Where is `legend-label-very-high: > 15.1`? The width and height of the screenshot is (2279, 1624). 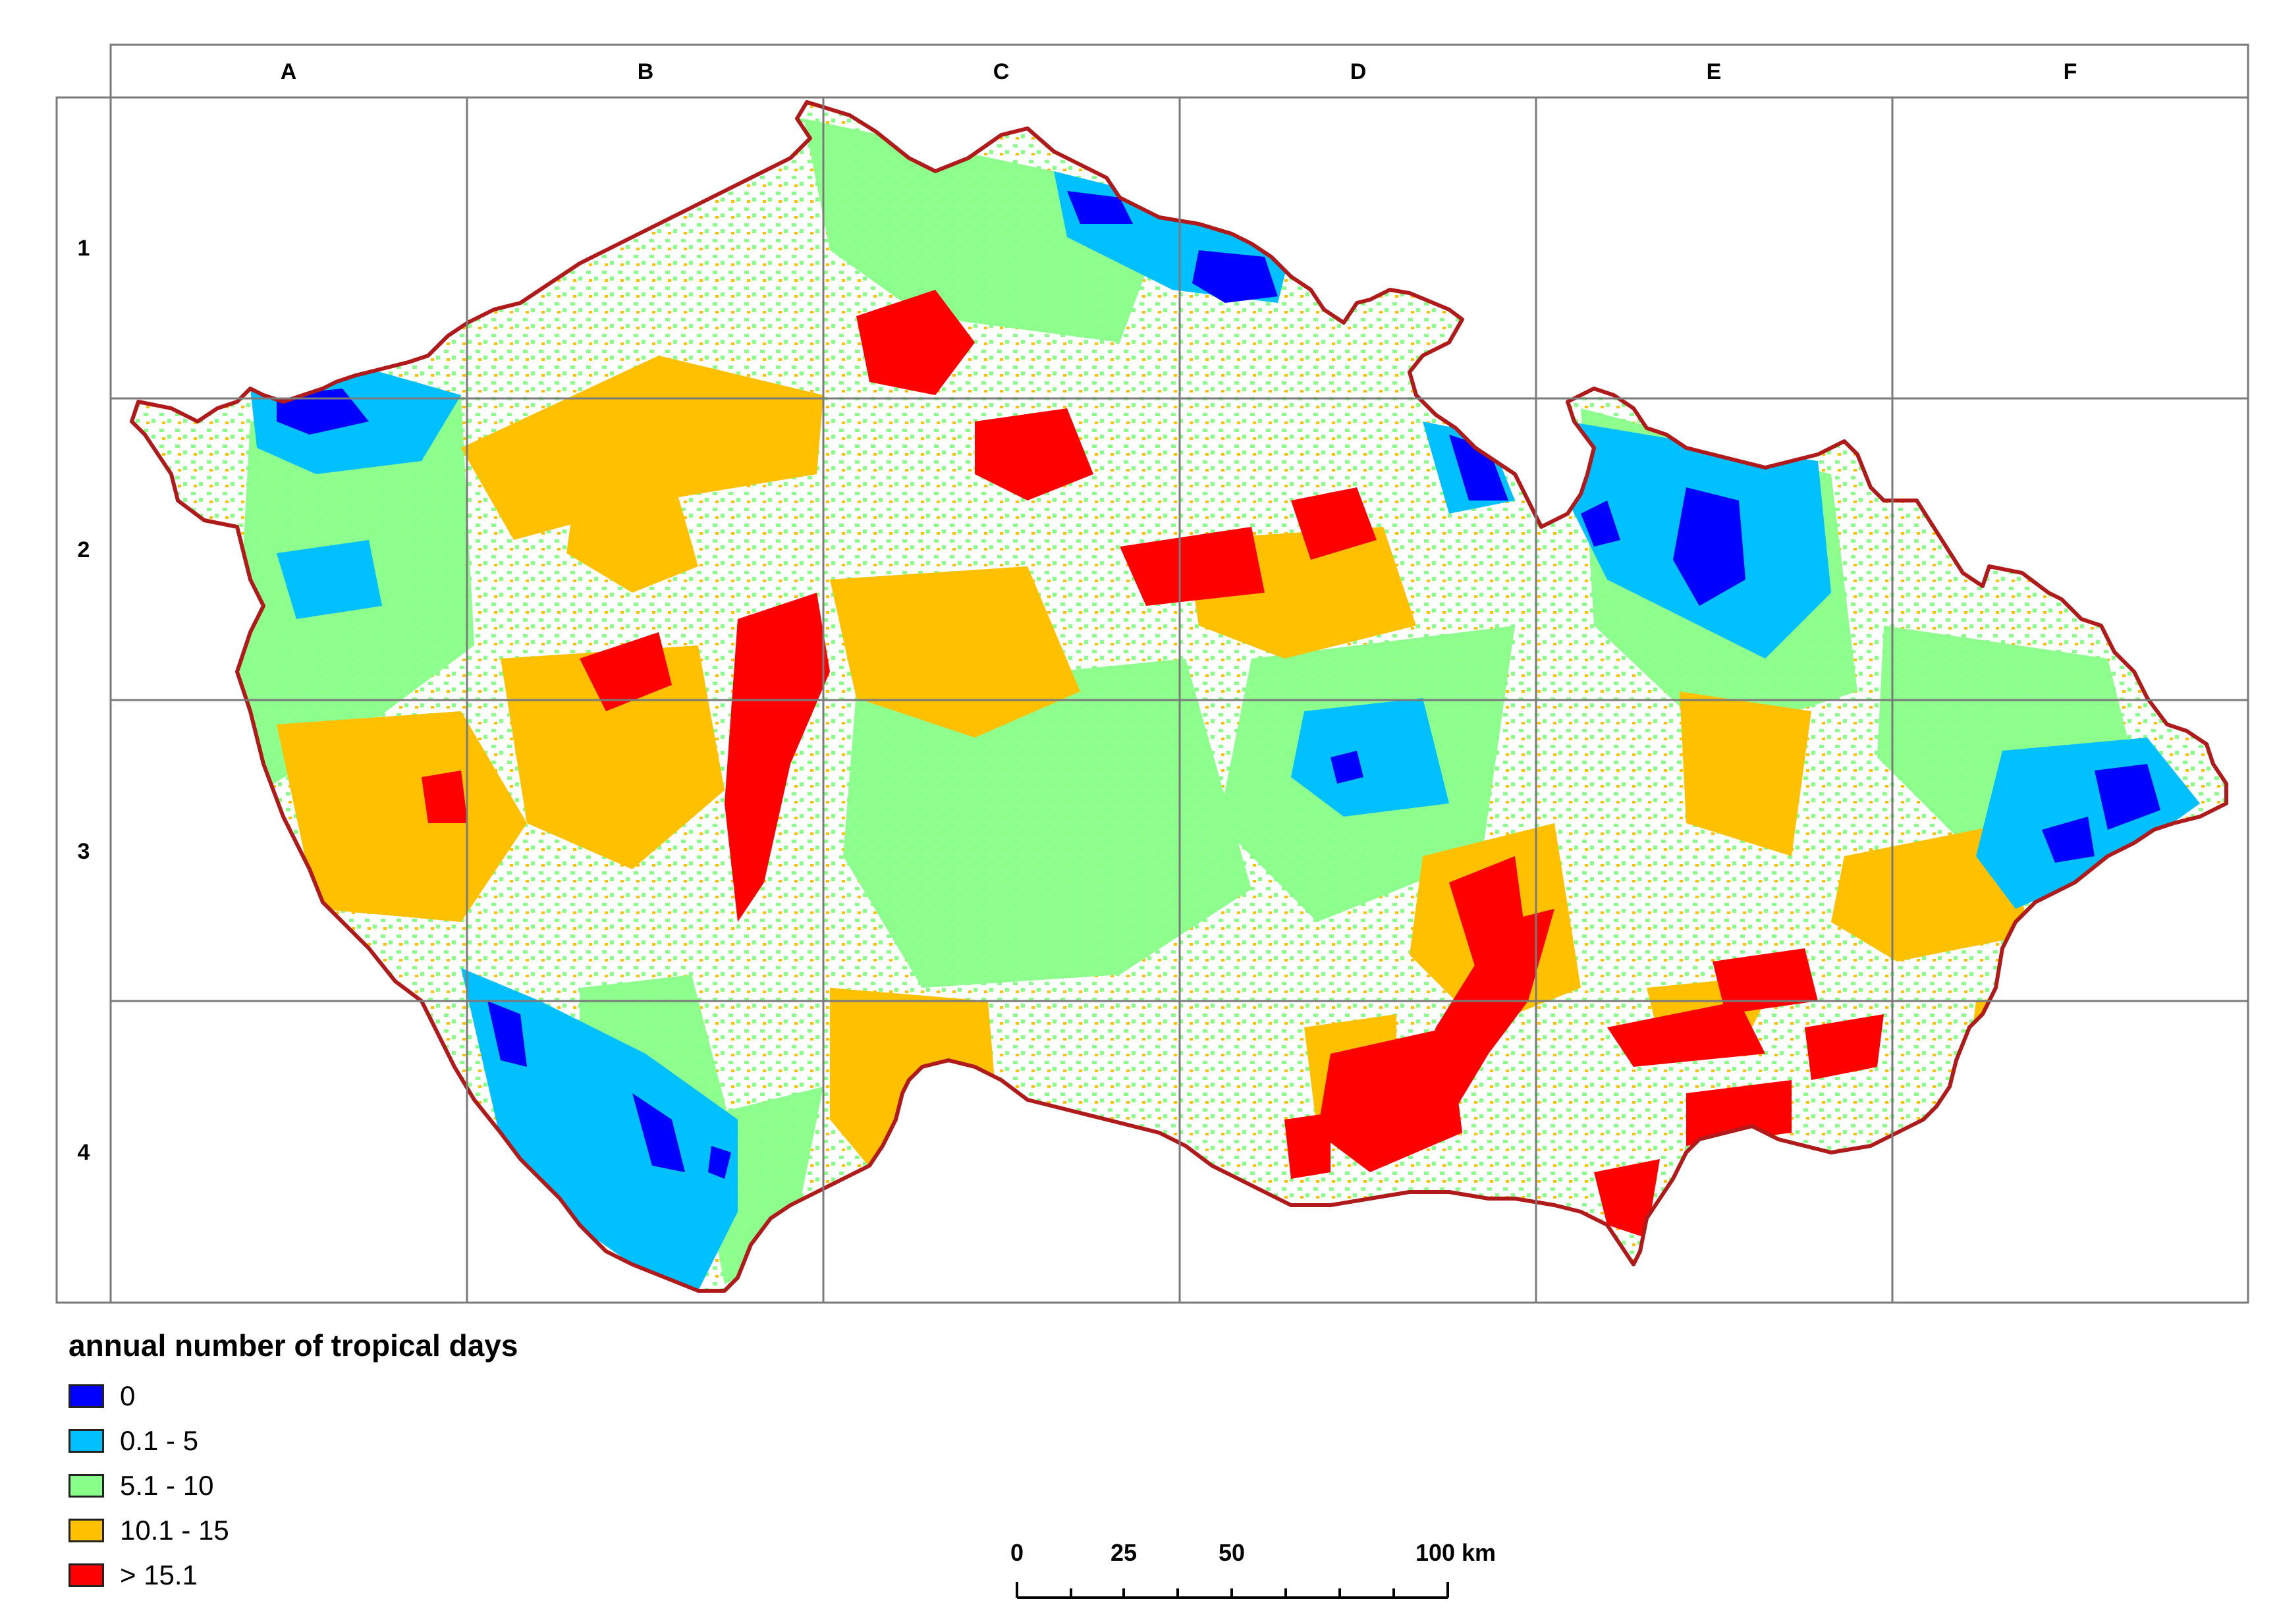 legend-label-very-high: > 15.1 is located at coordinates (159, 1575).